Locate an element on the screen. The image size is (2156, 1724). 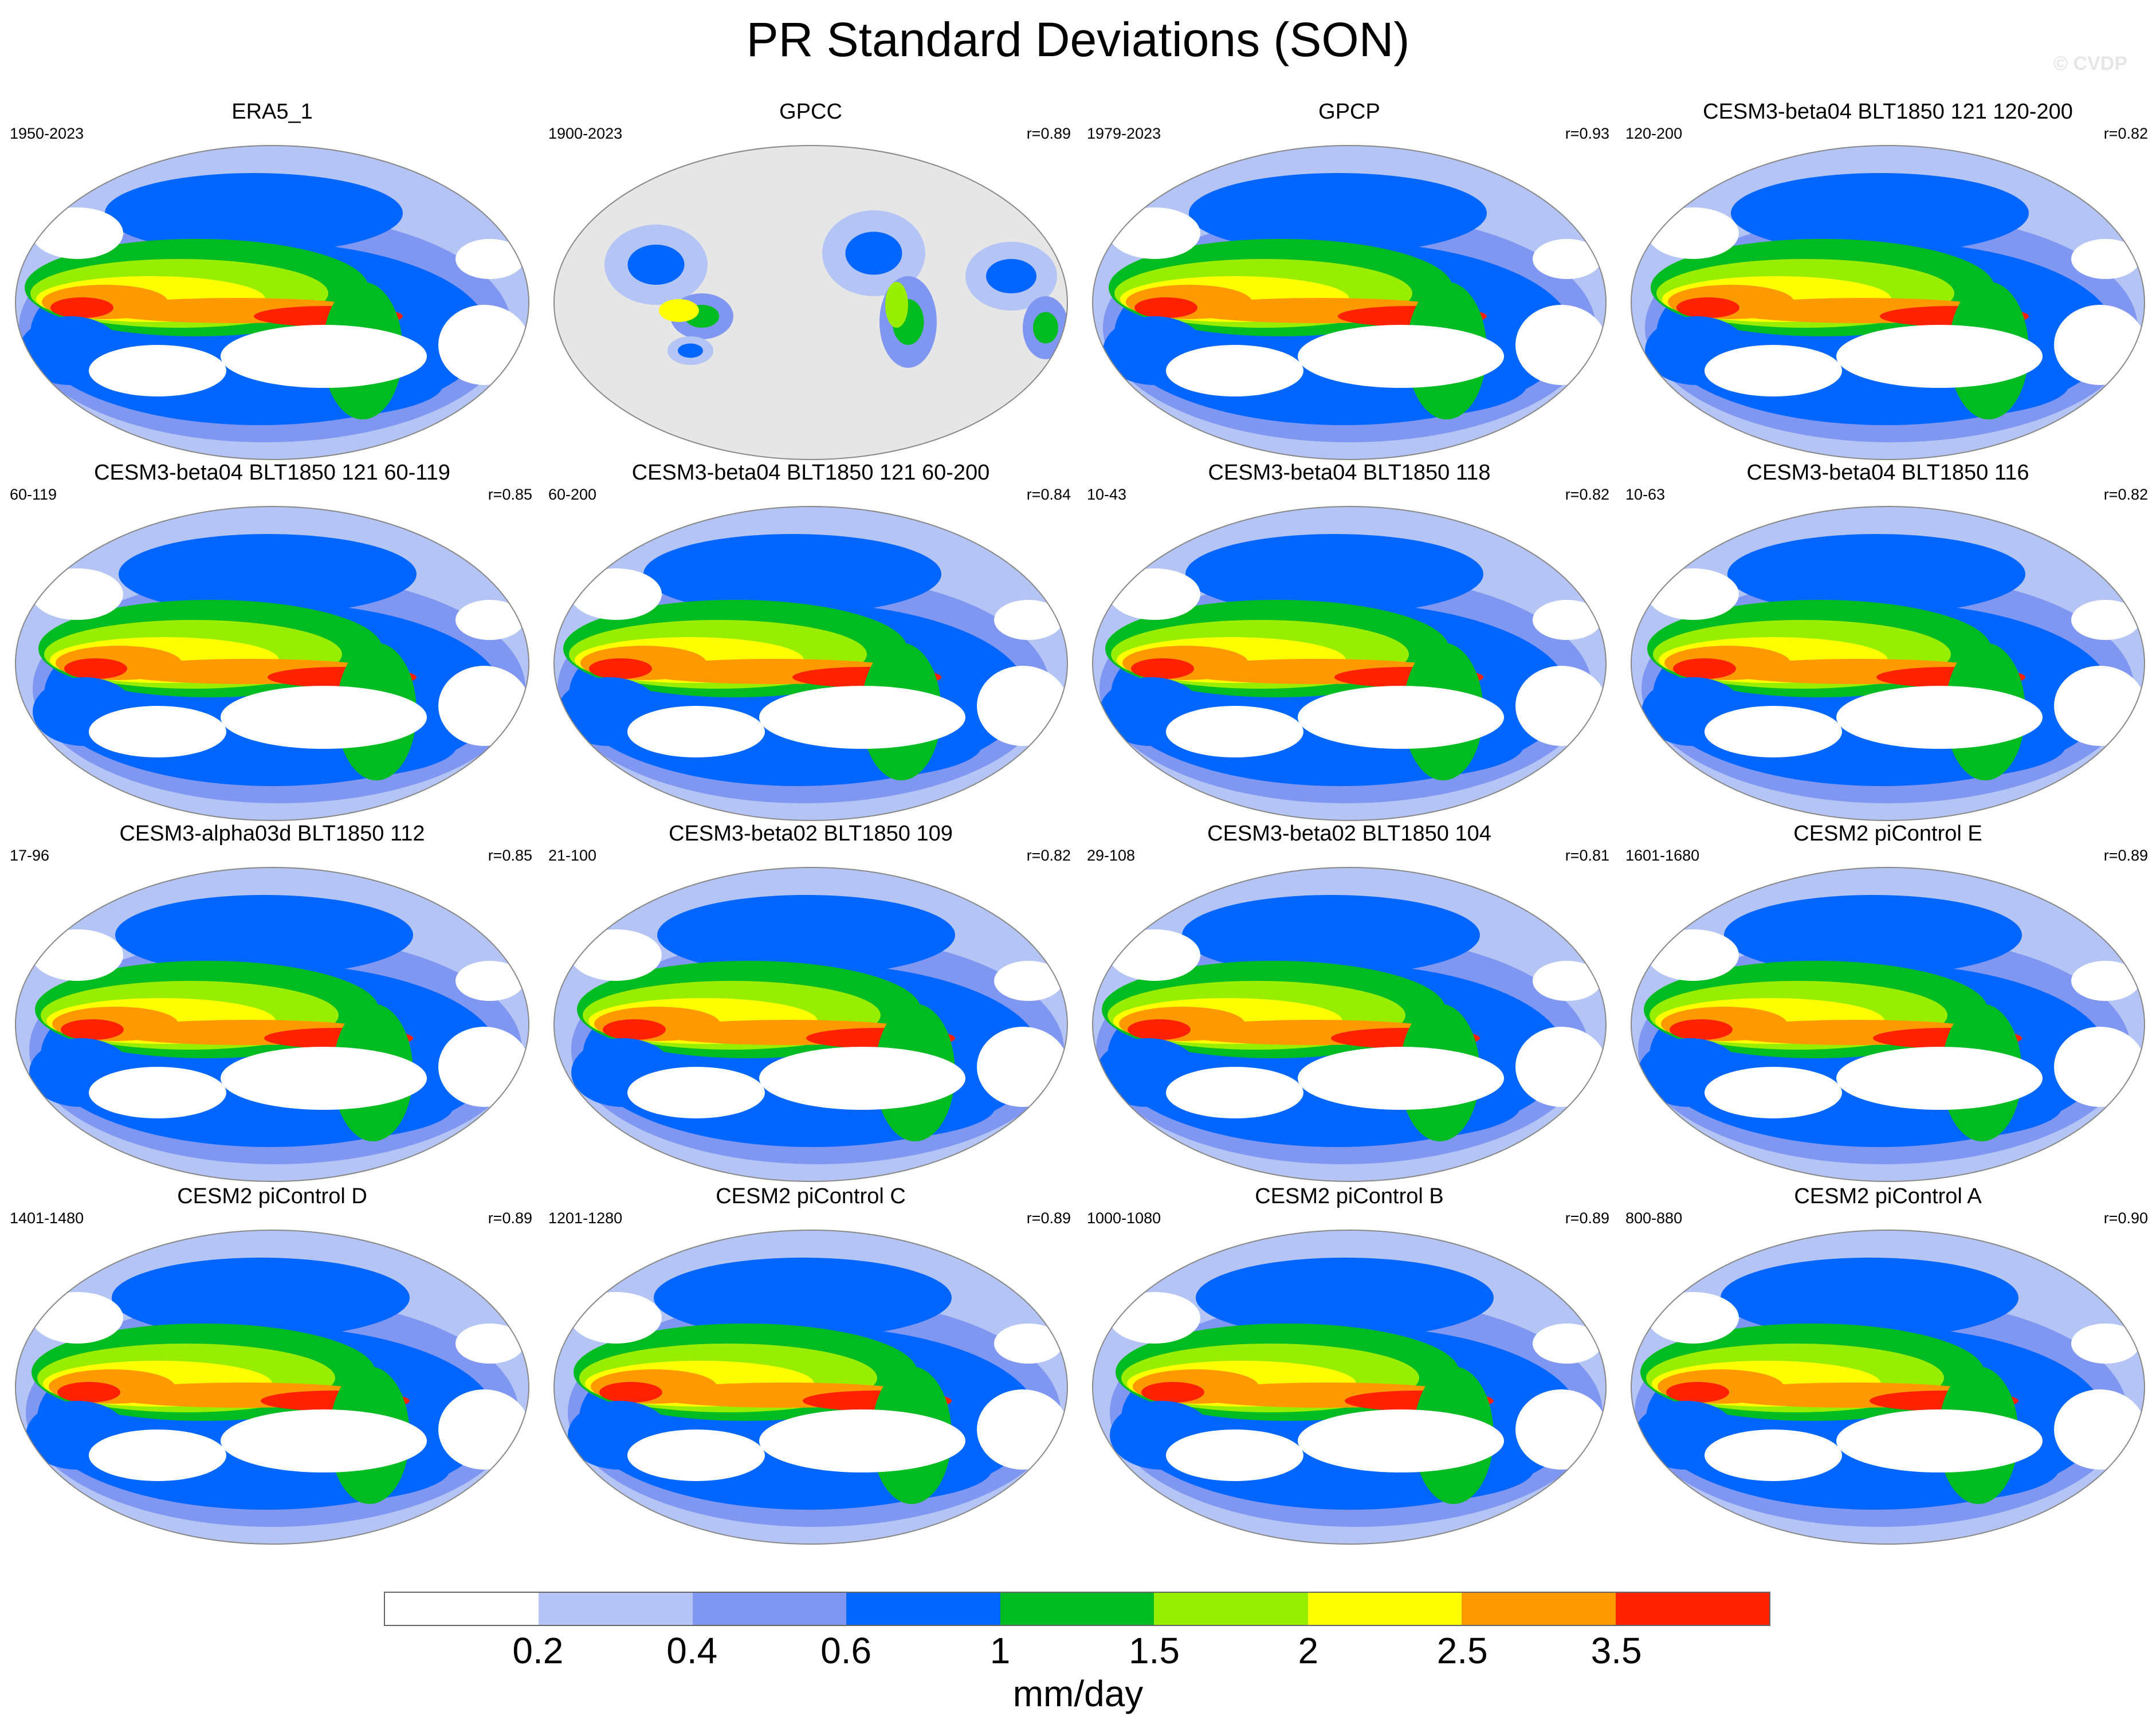
panel-years: 1979-2023 is located at coordinates (1124, 134).